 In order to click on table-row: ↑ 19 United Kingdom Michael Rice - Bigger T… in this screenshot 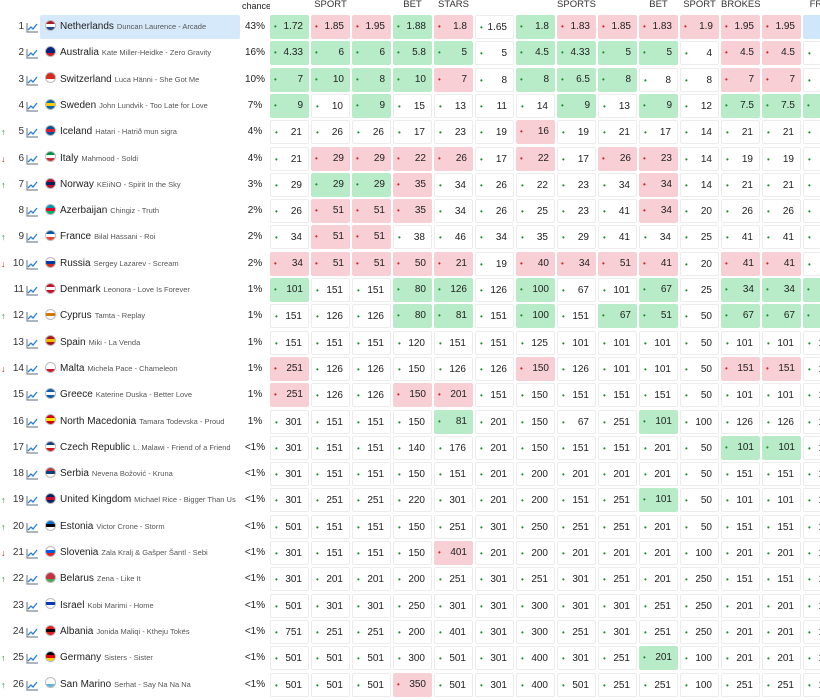, I will do `click(410, 500)`.